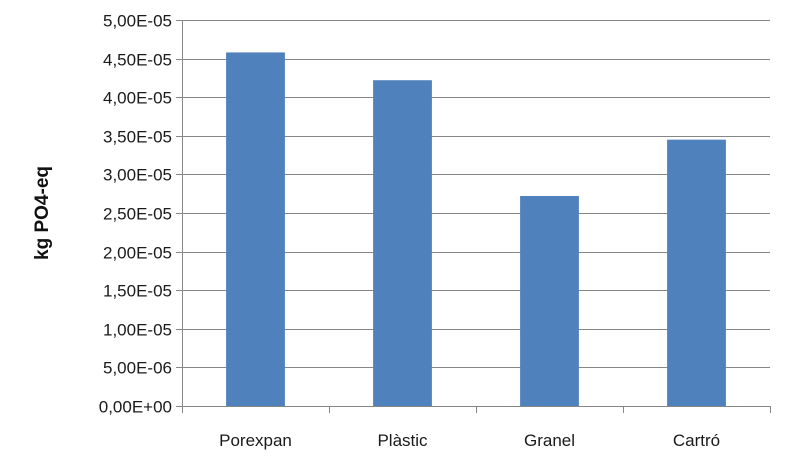 The image size is (785, 462). What do you see at coordinates (137, 175) in the screenshot?
I see `y-tick-label: 3,00E-05` at bounding box center [137, 175].